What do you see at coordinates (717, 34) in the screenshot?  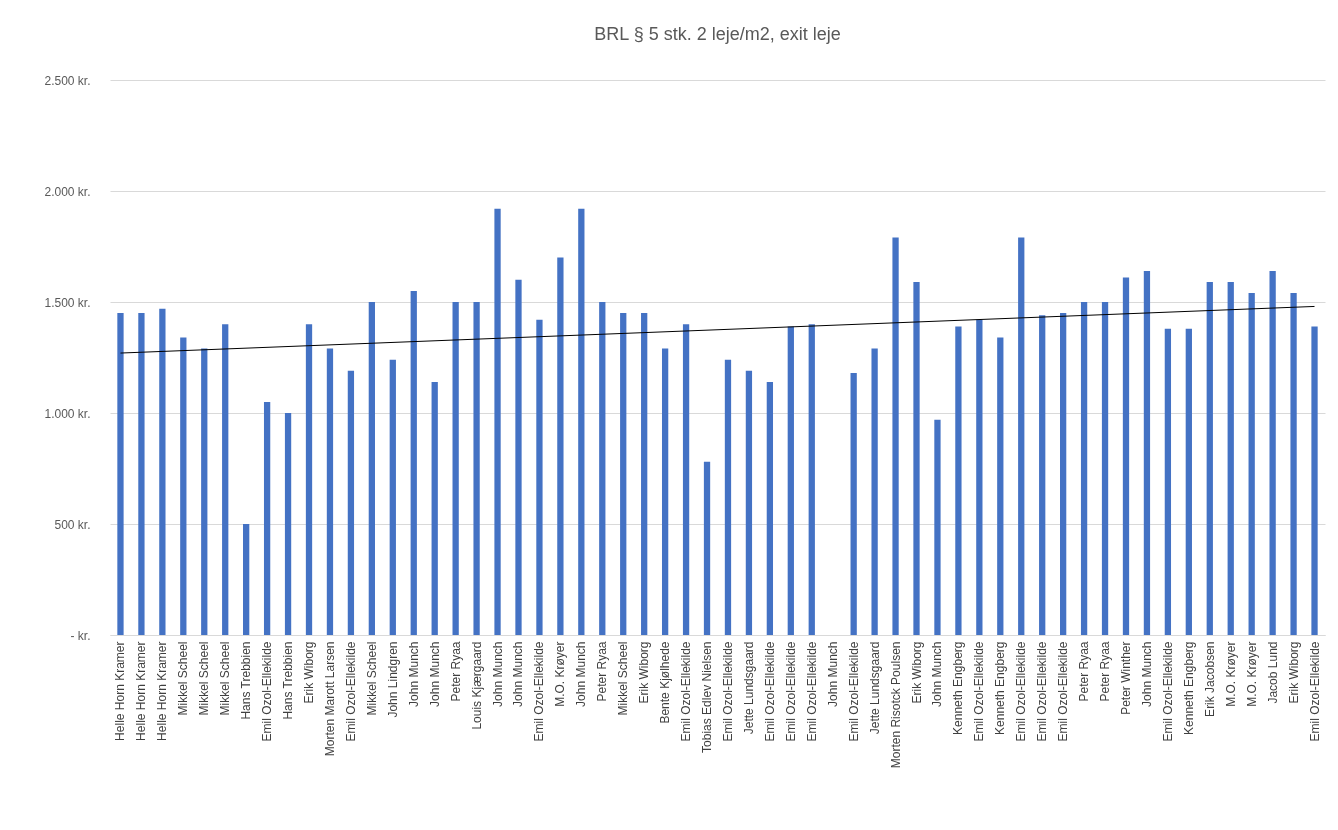 I see `chart-title: BRL § 5 stk. 2 leje/m2, exit leje` at bounding box center [717, 34].